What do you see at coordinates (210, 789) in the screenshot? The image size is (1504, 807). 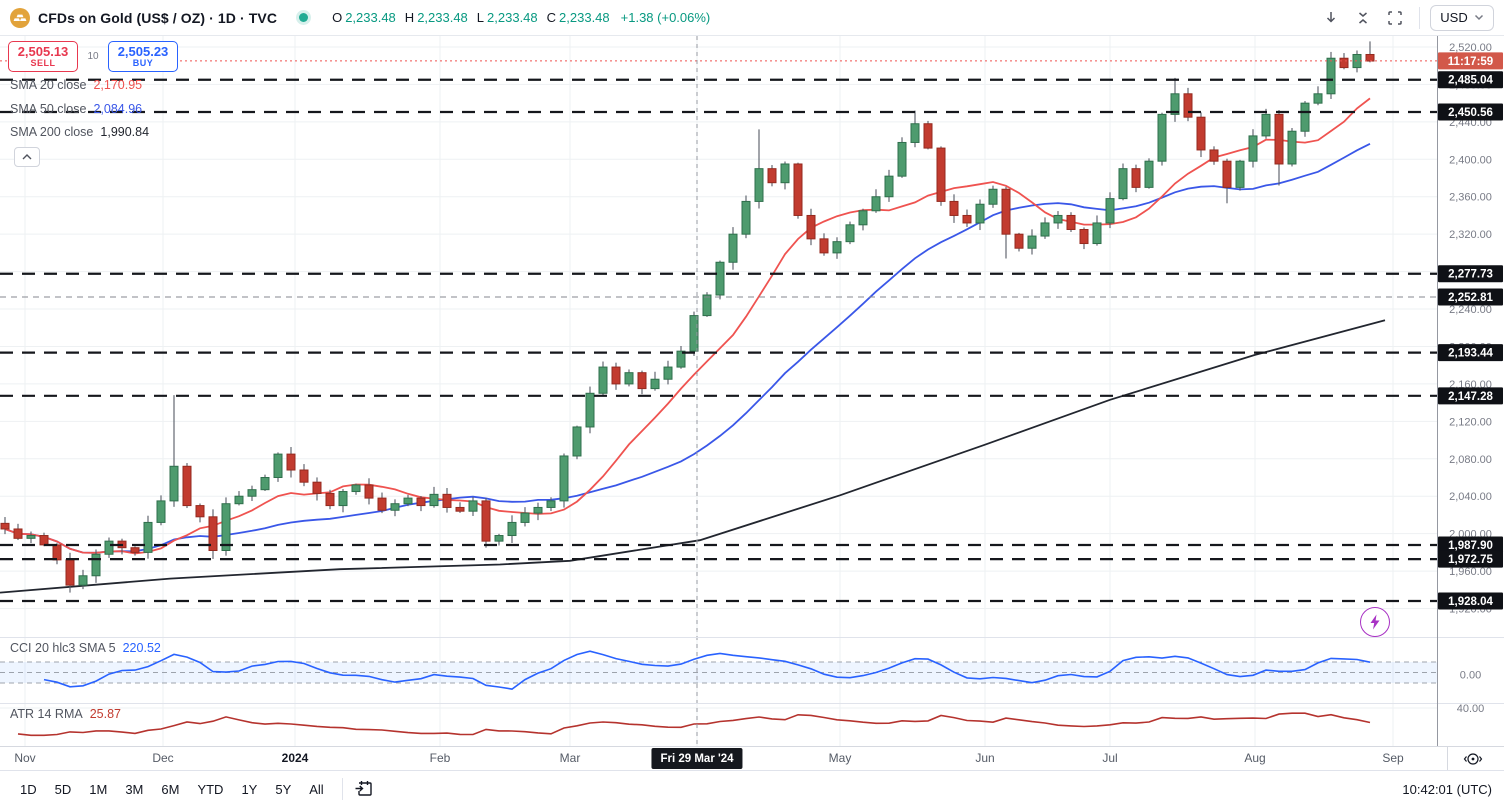 I see `range-button-ytd: YTD` at bounding box center [210, 789].